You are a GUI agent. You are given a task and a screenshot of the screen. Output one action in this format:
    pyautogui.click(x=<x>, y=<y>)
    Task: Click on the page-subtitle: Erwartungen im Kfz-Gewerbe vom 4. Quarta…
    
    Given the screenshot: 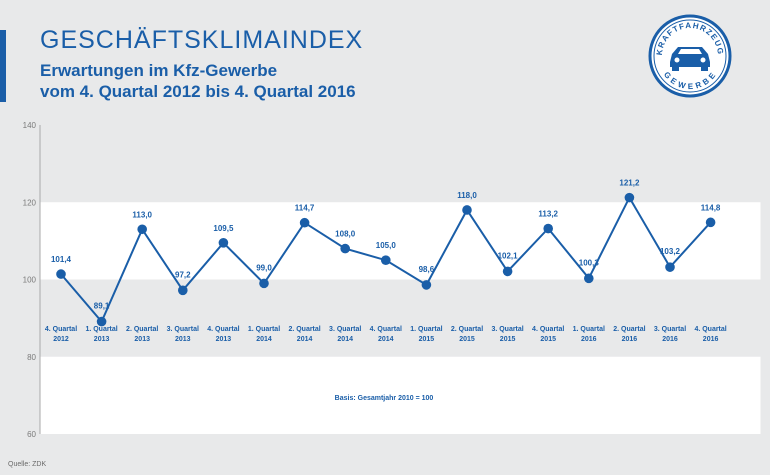 What is the action you would take?
    pyautogui.click(x=198, y=81)
    